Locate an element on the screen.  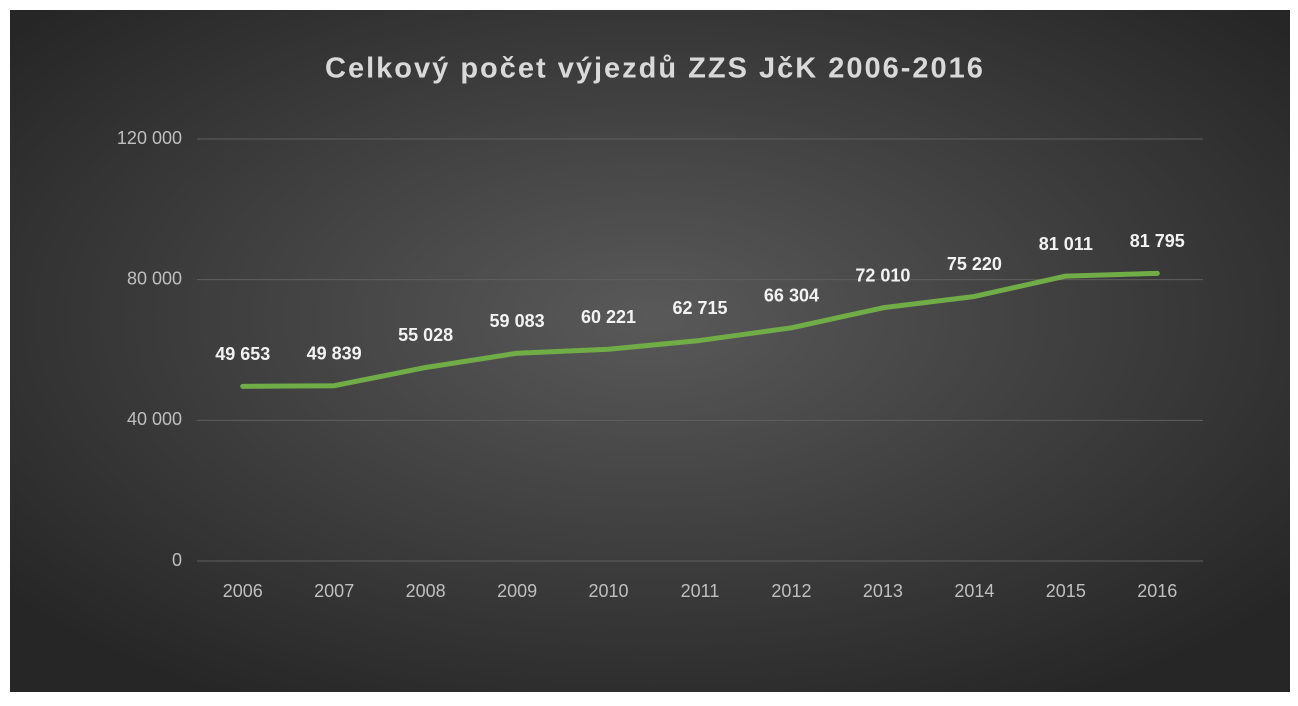
x-tick-label: 2007 is located at coordinates (334, 591).